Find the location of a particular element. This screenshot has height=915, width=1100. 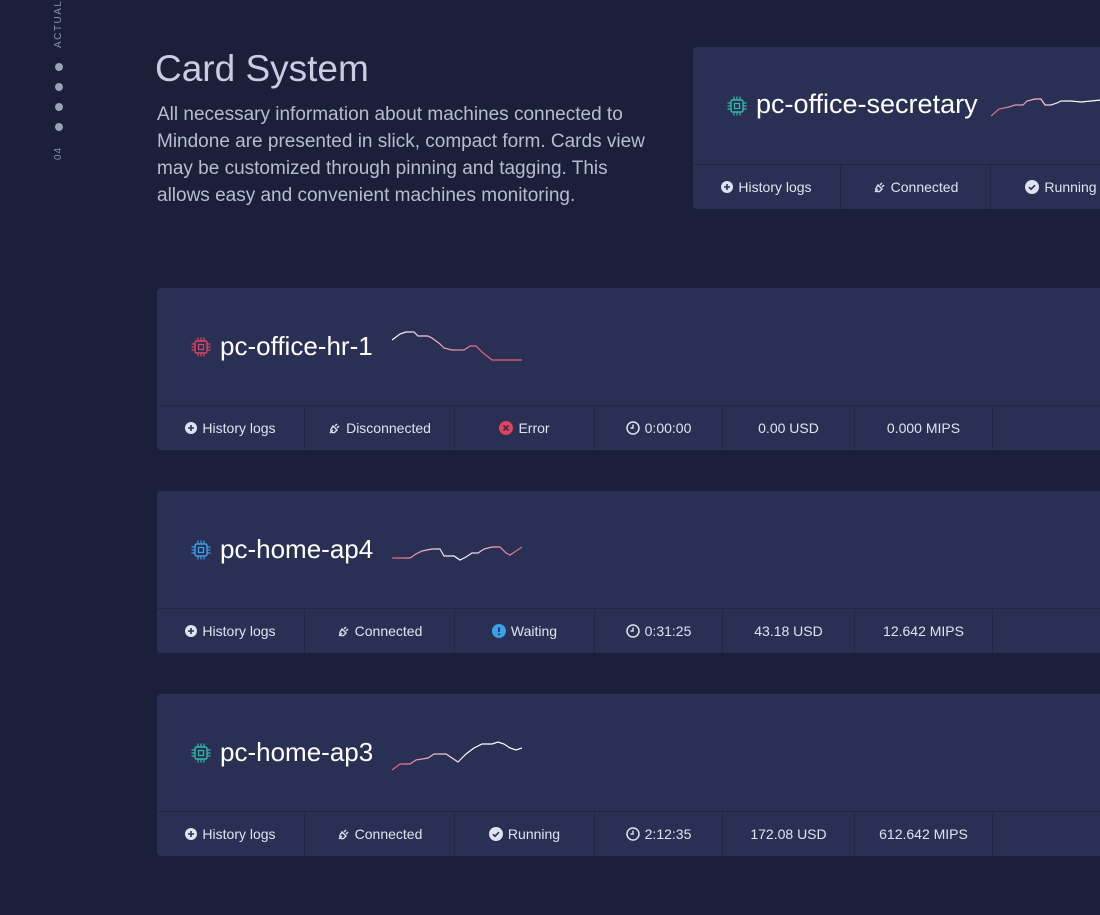

machine-name: pc-office-secretary is located at coordinates (867, 104).